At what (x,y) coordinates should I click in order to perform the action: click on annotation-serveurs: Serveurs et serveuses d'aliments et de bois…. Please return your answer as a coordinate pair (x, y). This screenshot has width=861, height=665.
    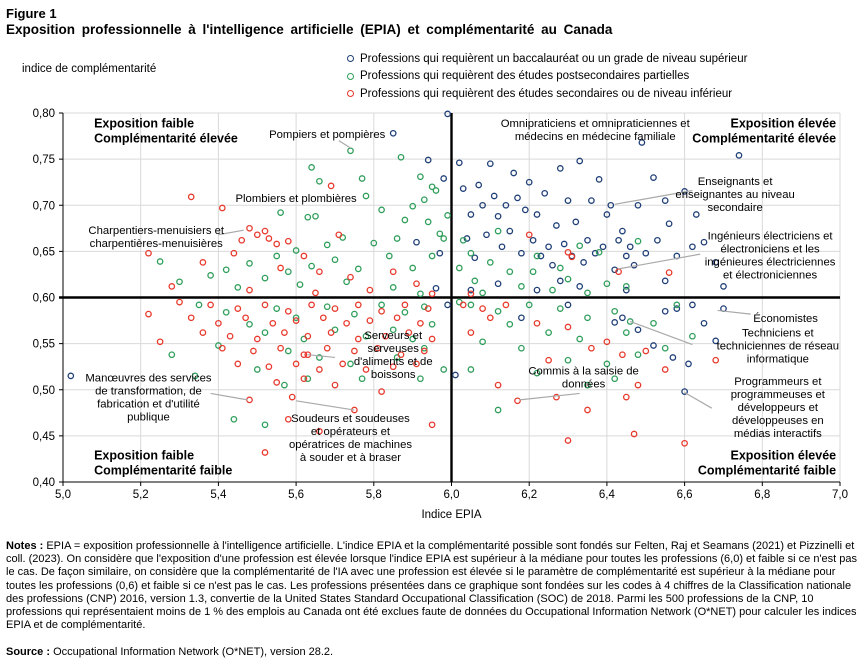
    Looking at the image, I should click on (393, 355).